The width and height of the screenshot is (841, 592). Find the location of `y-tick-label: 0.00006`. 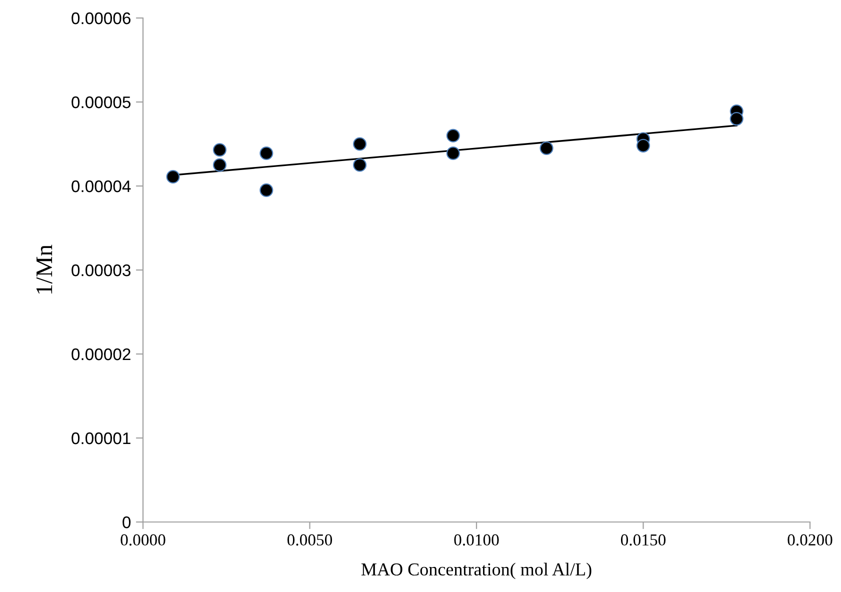

y-tick-label: 0.00006 is located at coordinates (101, 18).